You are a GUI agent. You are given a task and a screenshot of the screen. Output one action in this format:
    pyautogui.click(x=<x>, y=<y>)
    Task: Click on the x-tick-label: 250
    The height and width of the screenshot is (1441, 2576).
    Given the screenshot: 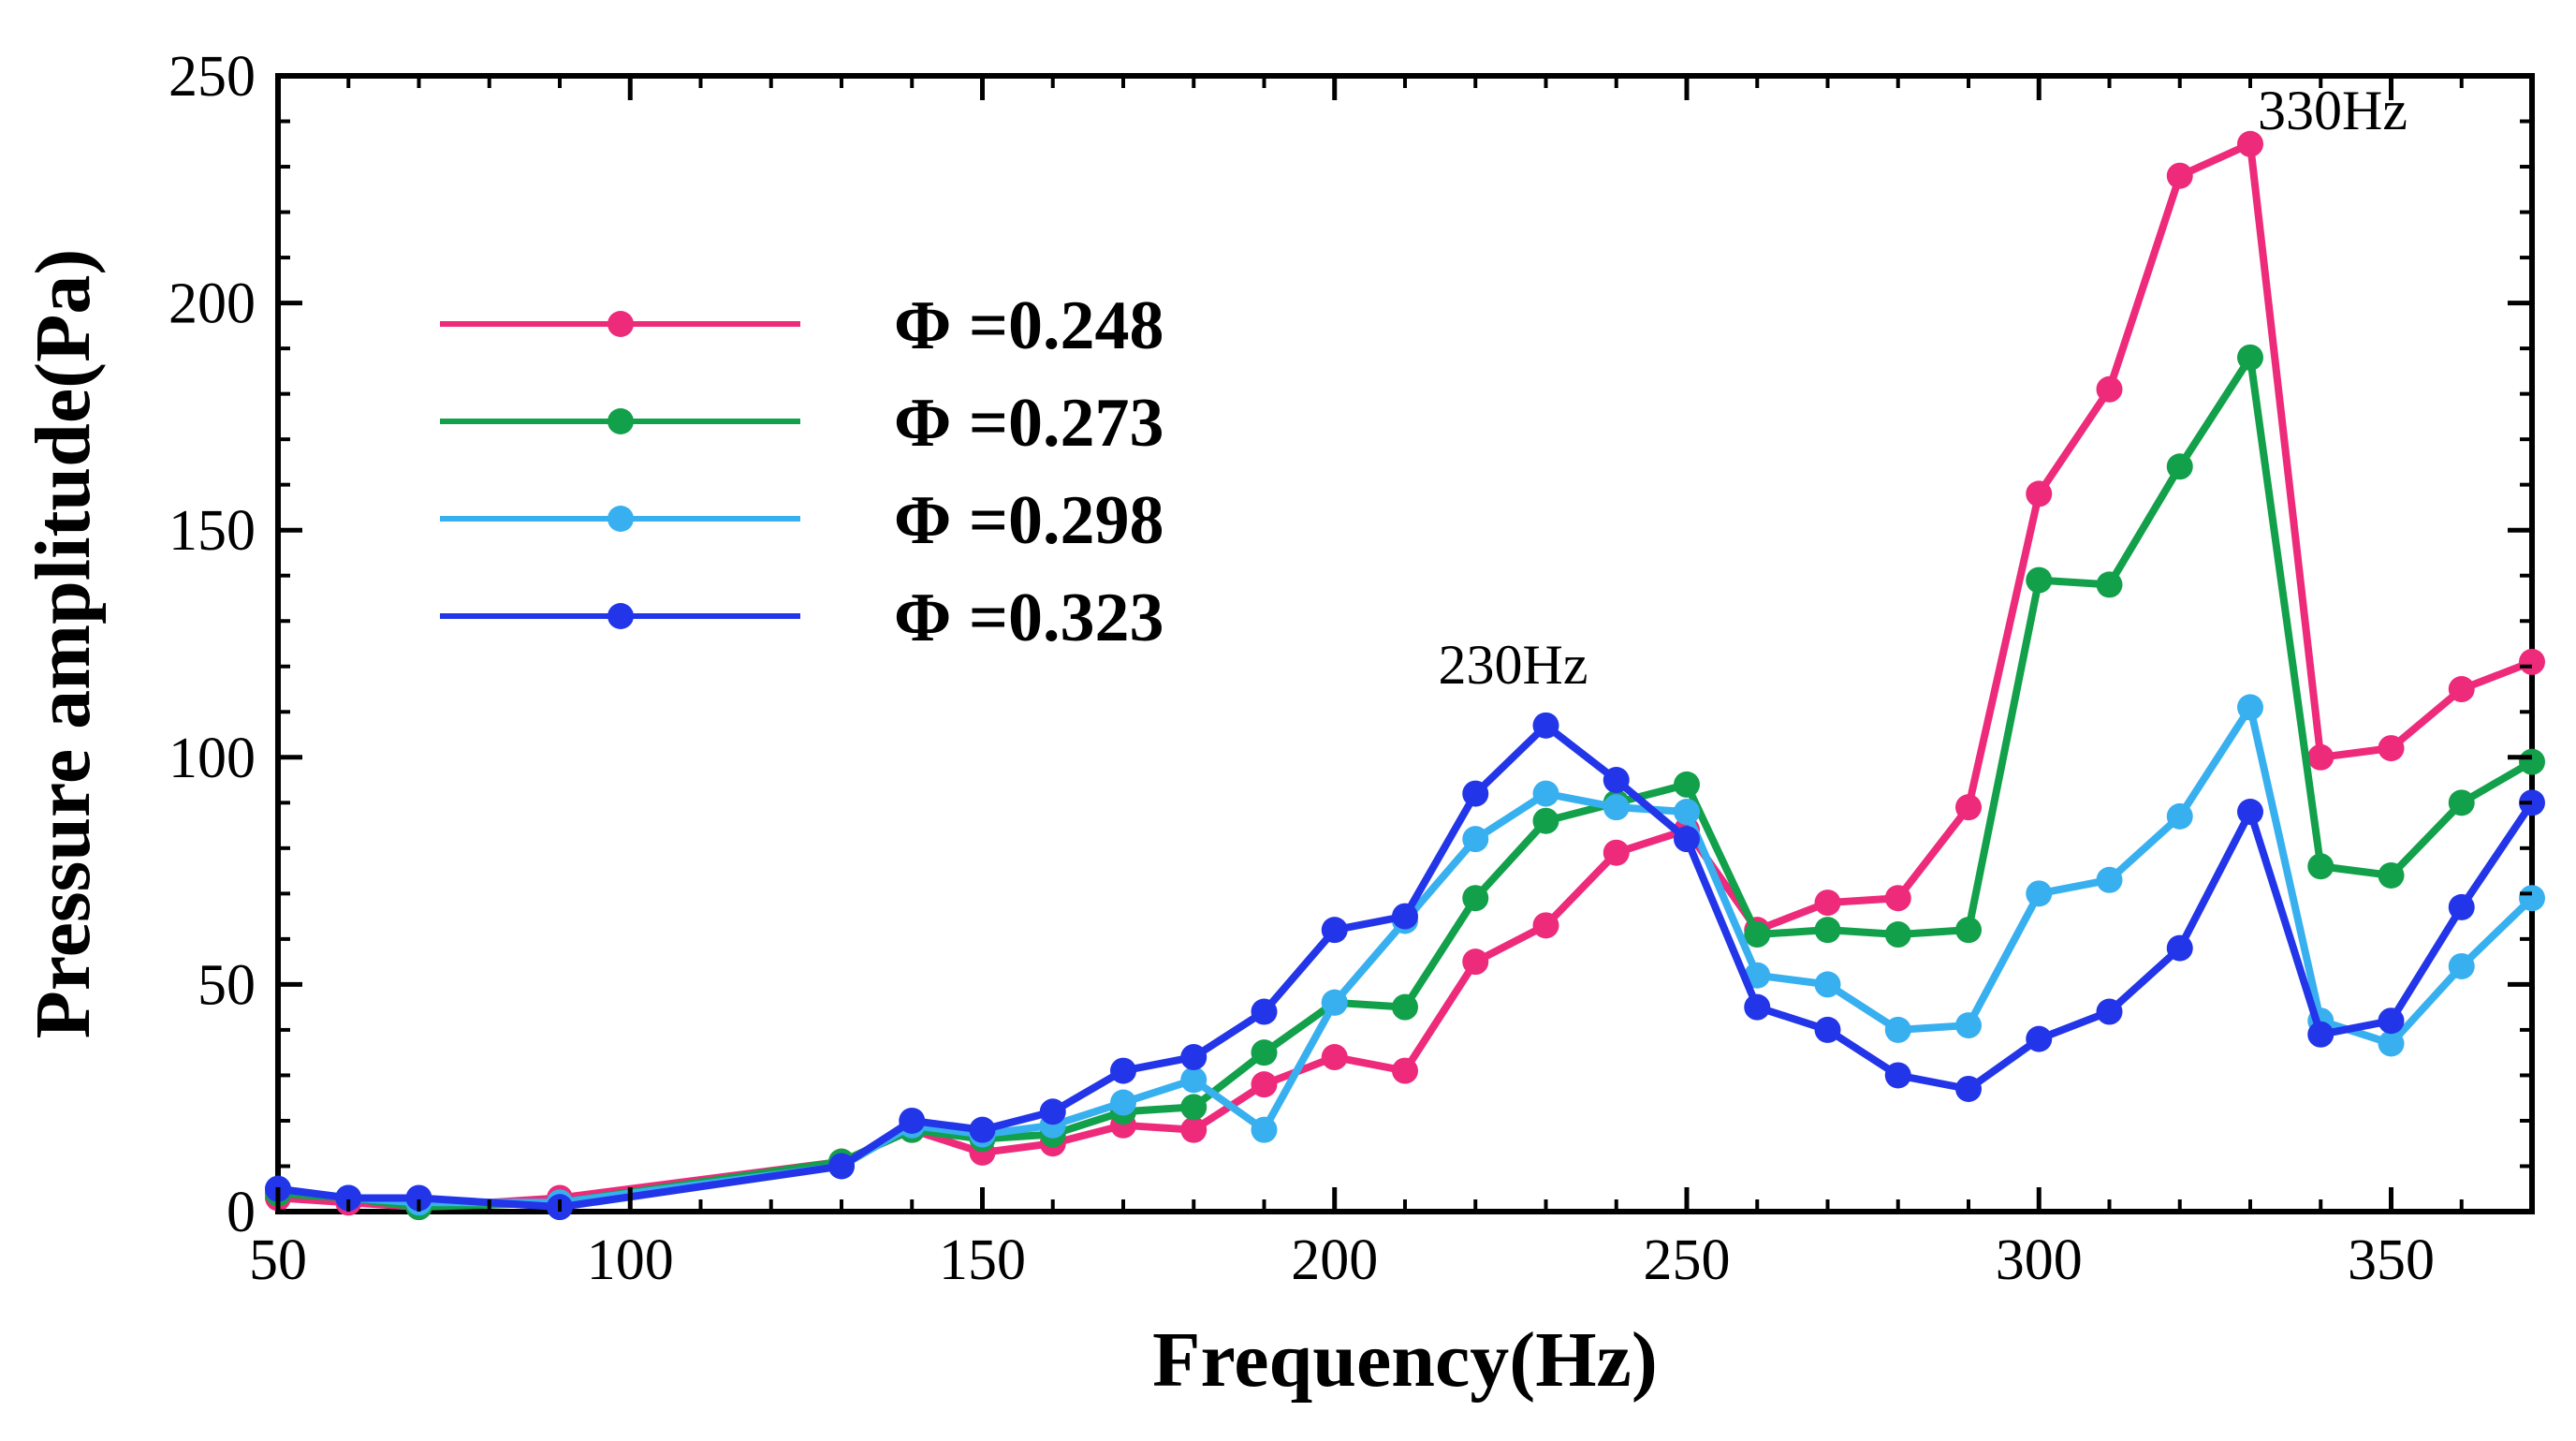 What is the action you would take?
    pyautogui.click(x=1687, y=1260)
    